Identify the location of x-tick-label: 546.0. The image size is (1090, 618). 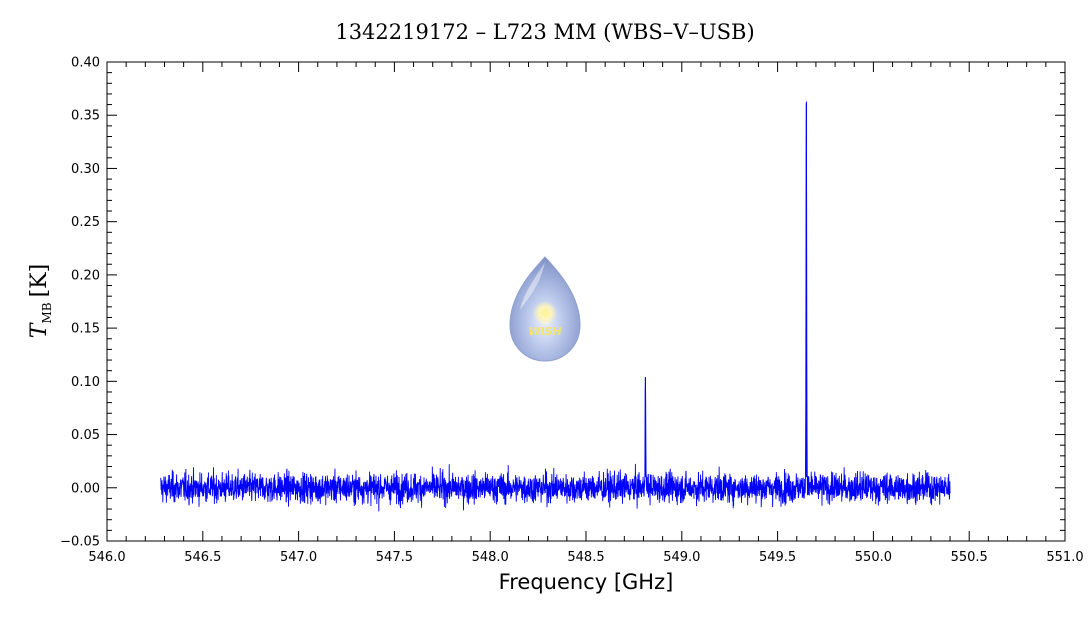
(106, 557).